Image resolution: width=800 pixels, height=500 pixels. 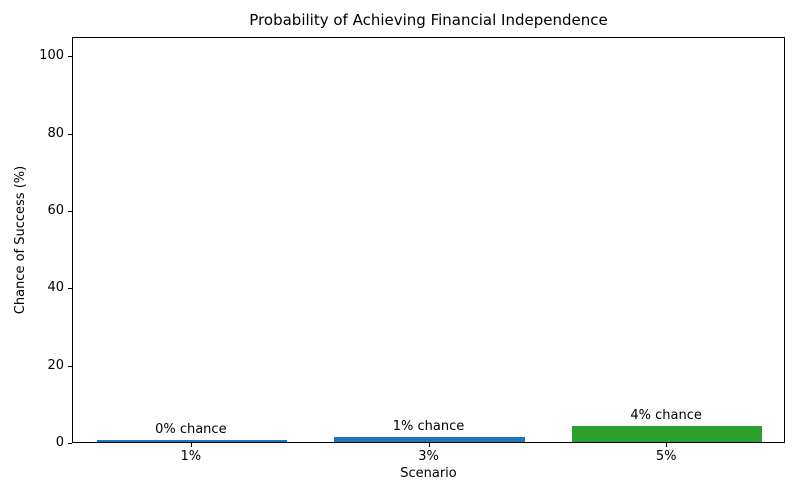 What do you see at coordinates (55, 210) in the screenshot?
I see `y-tick-label: 60` at bounding box center [55, 210].